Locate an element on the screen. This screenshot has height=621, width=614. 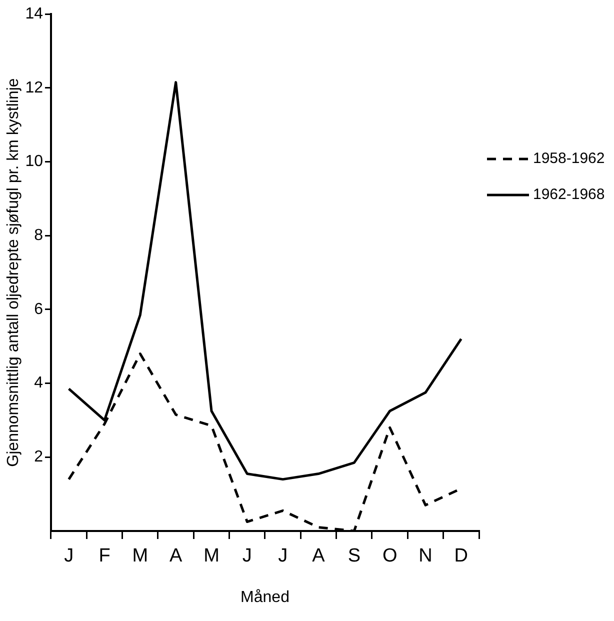
y-tick-label: 6 is located at coordinates (39, 309).